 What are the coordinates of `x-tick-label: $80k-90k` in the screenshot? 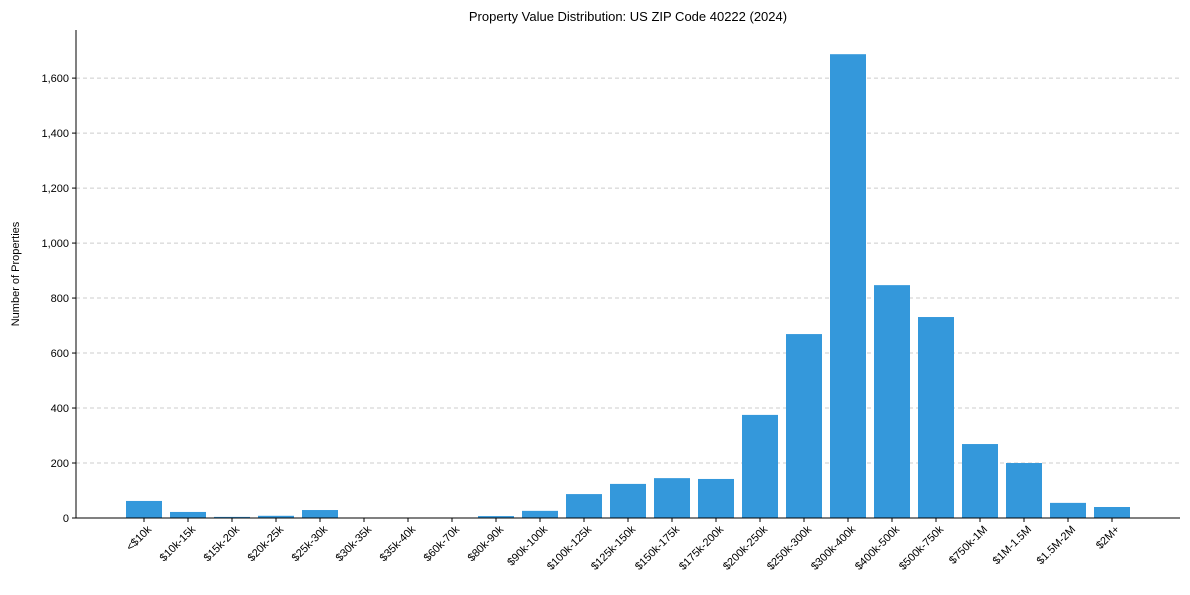 It's located at (486, 543).